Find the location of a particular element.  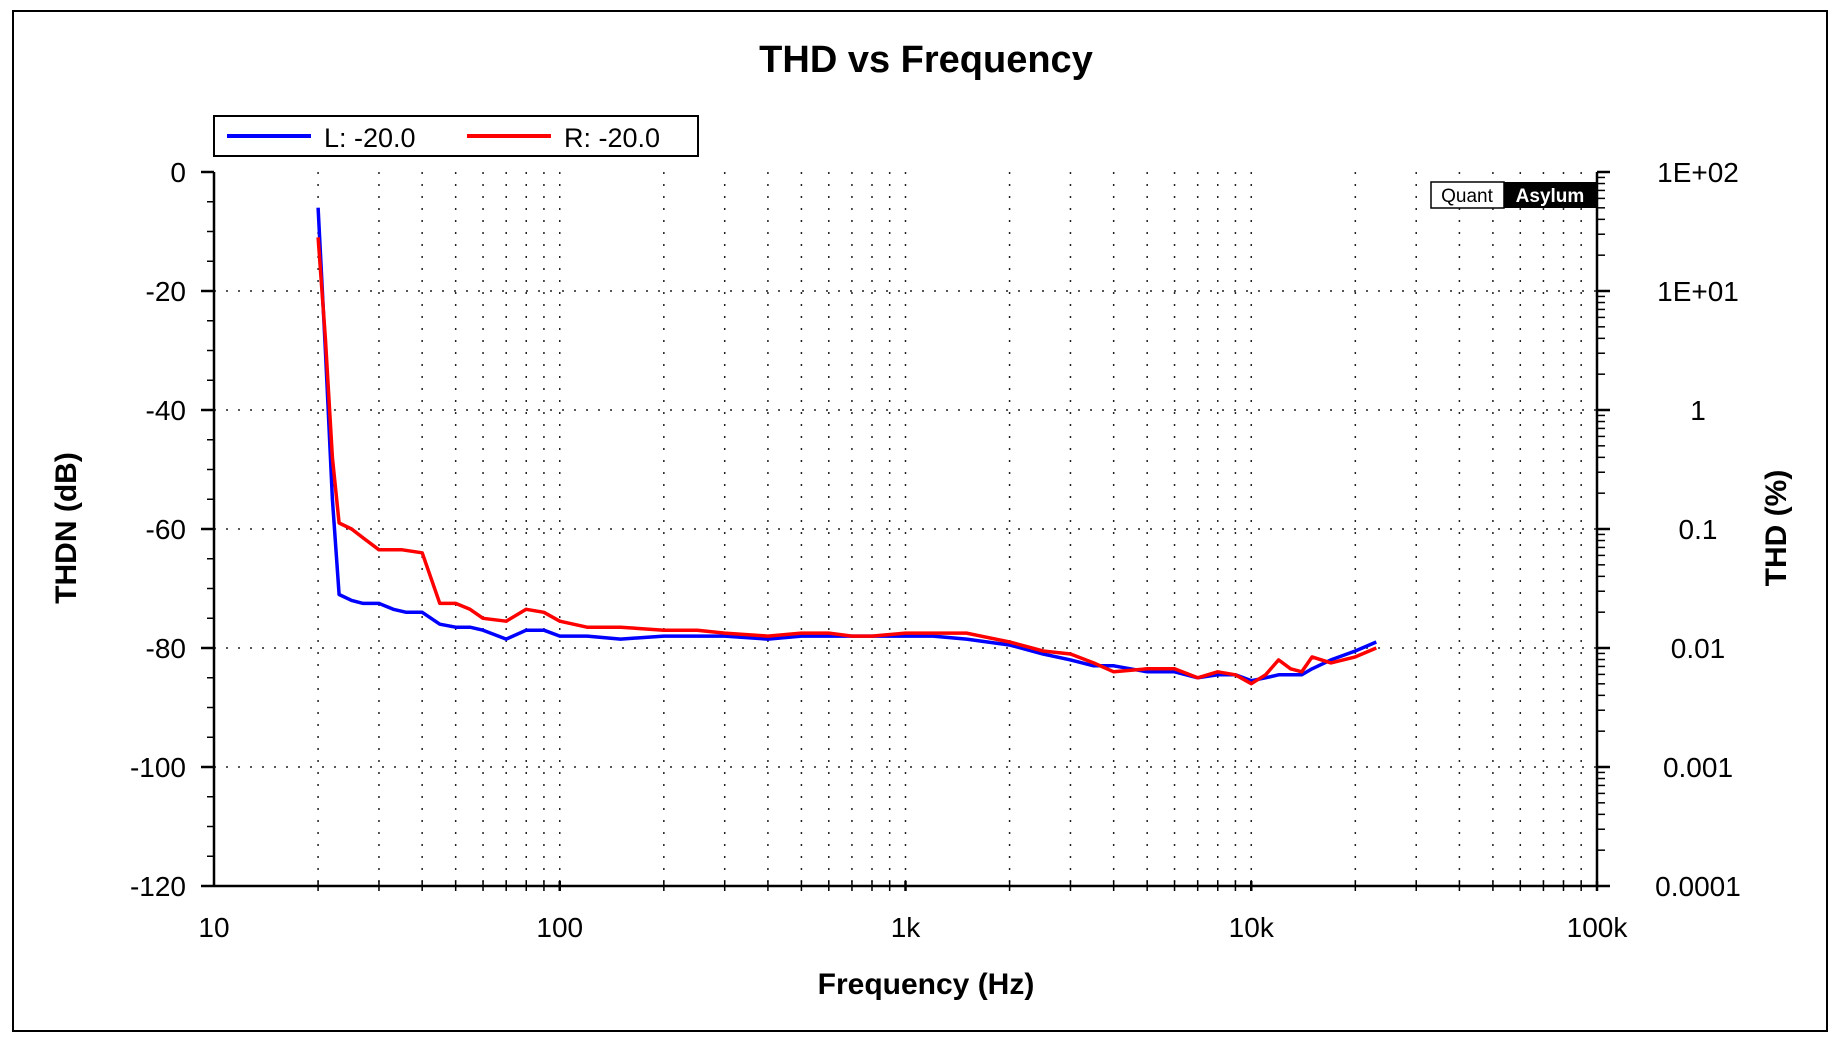

legend-label-r: R: -20.0 is located at coordinates (612, 138).